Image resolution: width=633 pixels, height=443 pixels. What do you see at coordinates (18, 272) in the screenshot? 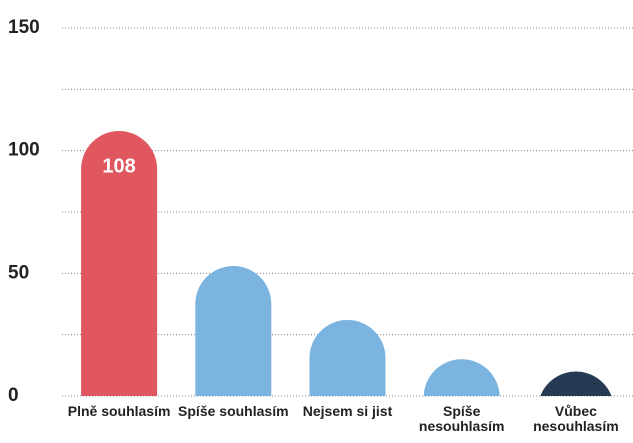
I see `y-tick-label: 50` at bounding box center [18, 272].